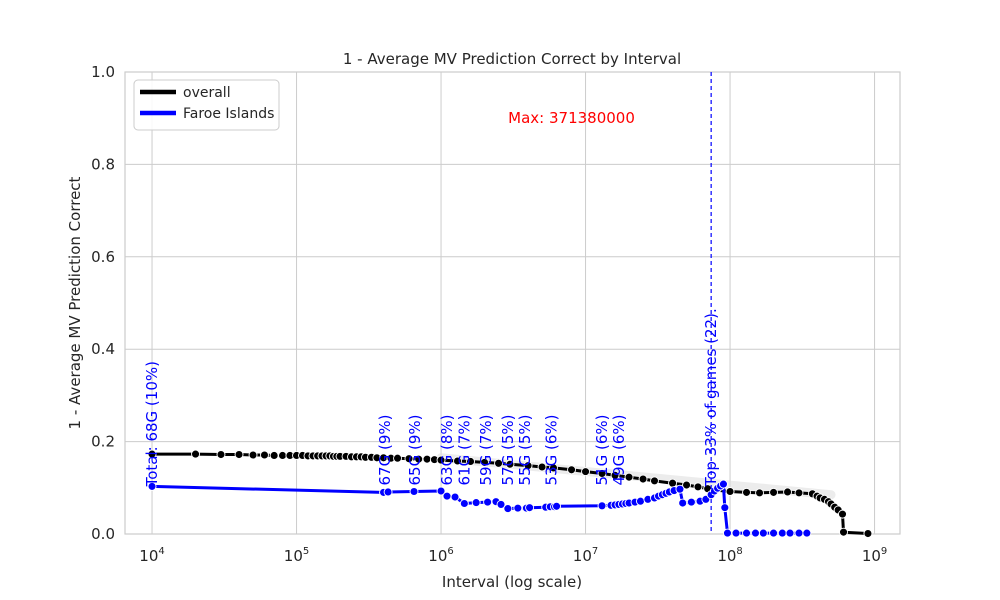  Describe the element at coordinates (152, 424) in the screenshot. I see `annotation-label: Total: 68G (10%)` at that location.